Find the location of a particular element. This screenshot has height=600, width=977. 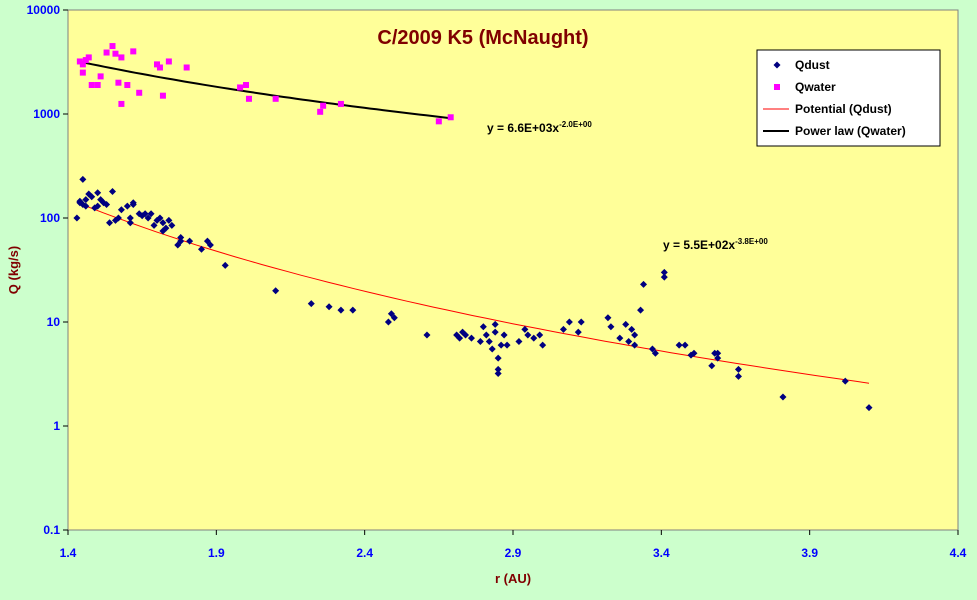

x-tick-label: 1.9 is located at coordinates (216, 553).